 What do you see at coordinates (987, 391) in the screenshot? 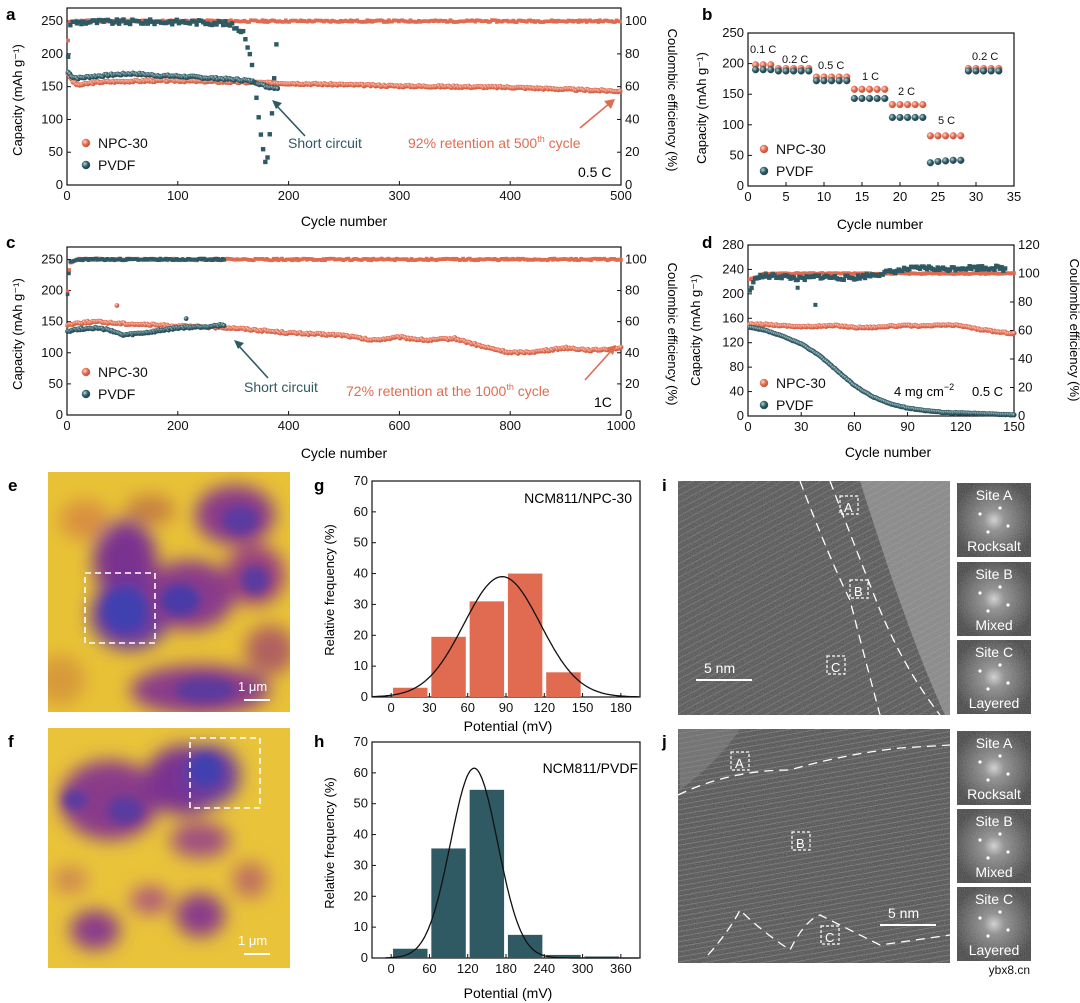
I see `d-rate: 0.5 C` at bounding box center [987, 391].